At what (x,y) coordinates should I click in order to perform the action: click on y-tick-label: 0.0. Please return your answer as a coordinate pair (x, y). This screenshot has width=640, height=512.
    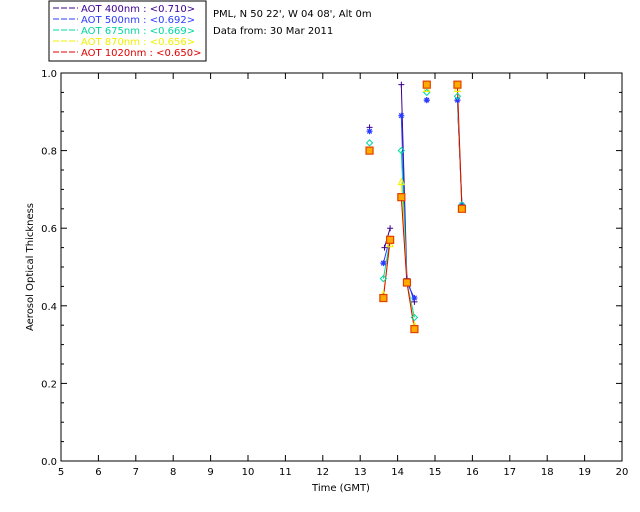
    Looking at the image, I should click on (49, 462).